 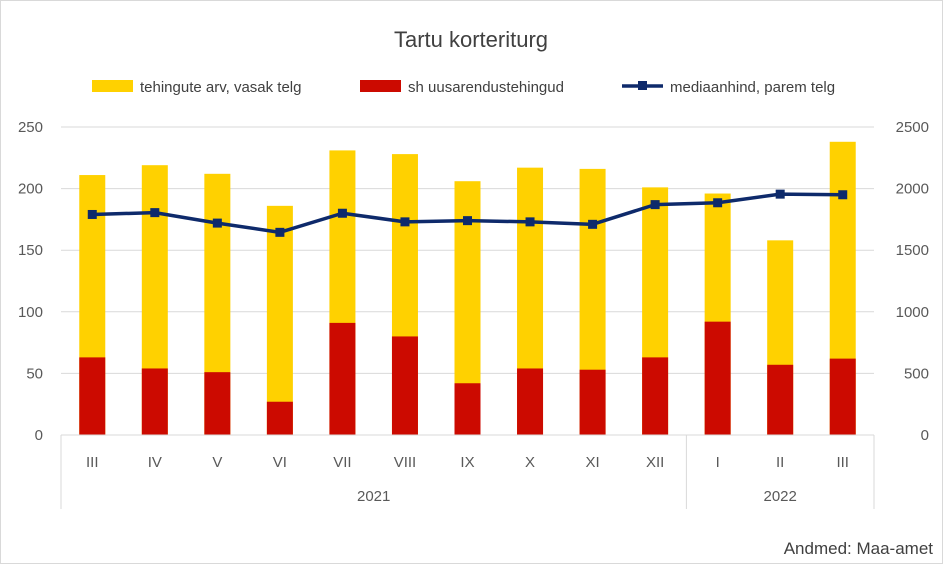 What do you see at coordinates (112, 86) in the screenshot?
I see `legend-swatch-deals` at bounding box center [112, 86].